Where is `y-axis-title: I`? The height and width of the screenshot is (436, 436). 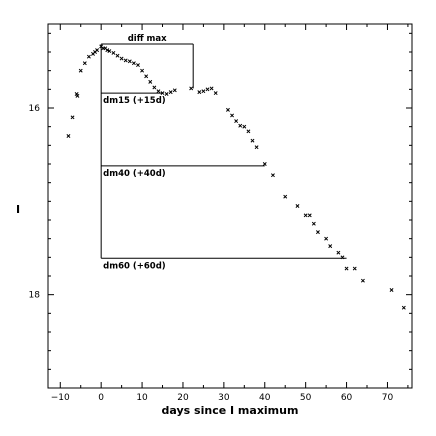
y-axis-title: I is located at coordinates (18, 209).